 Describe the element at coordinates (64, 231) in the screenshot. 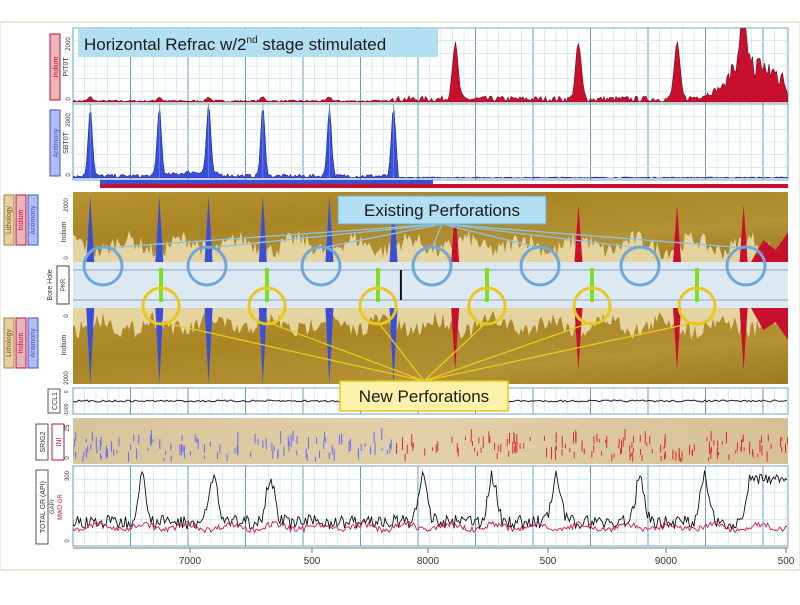

I see `upper-axis-label: Indium` at that location.